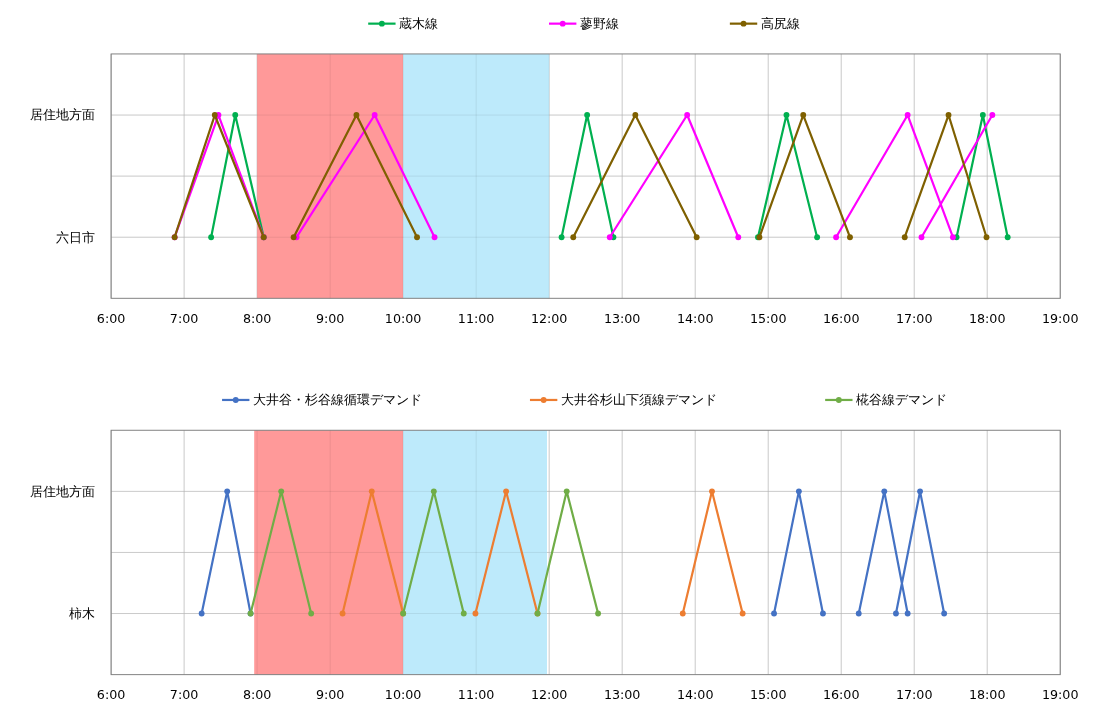  What do you see at coordinates (639, 400) in the screenshot?
I see `legend-label: 大井谷杉山下須線デマンド` at bounding box center [639, 400].